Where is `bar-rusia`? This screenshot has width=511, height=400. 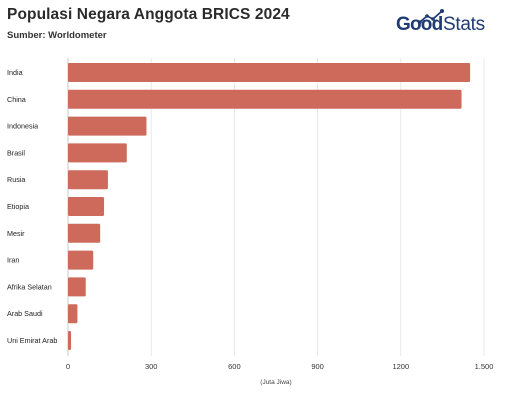 bar-rusia is located at coordinates (88, 180).